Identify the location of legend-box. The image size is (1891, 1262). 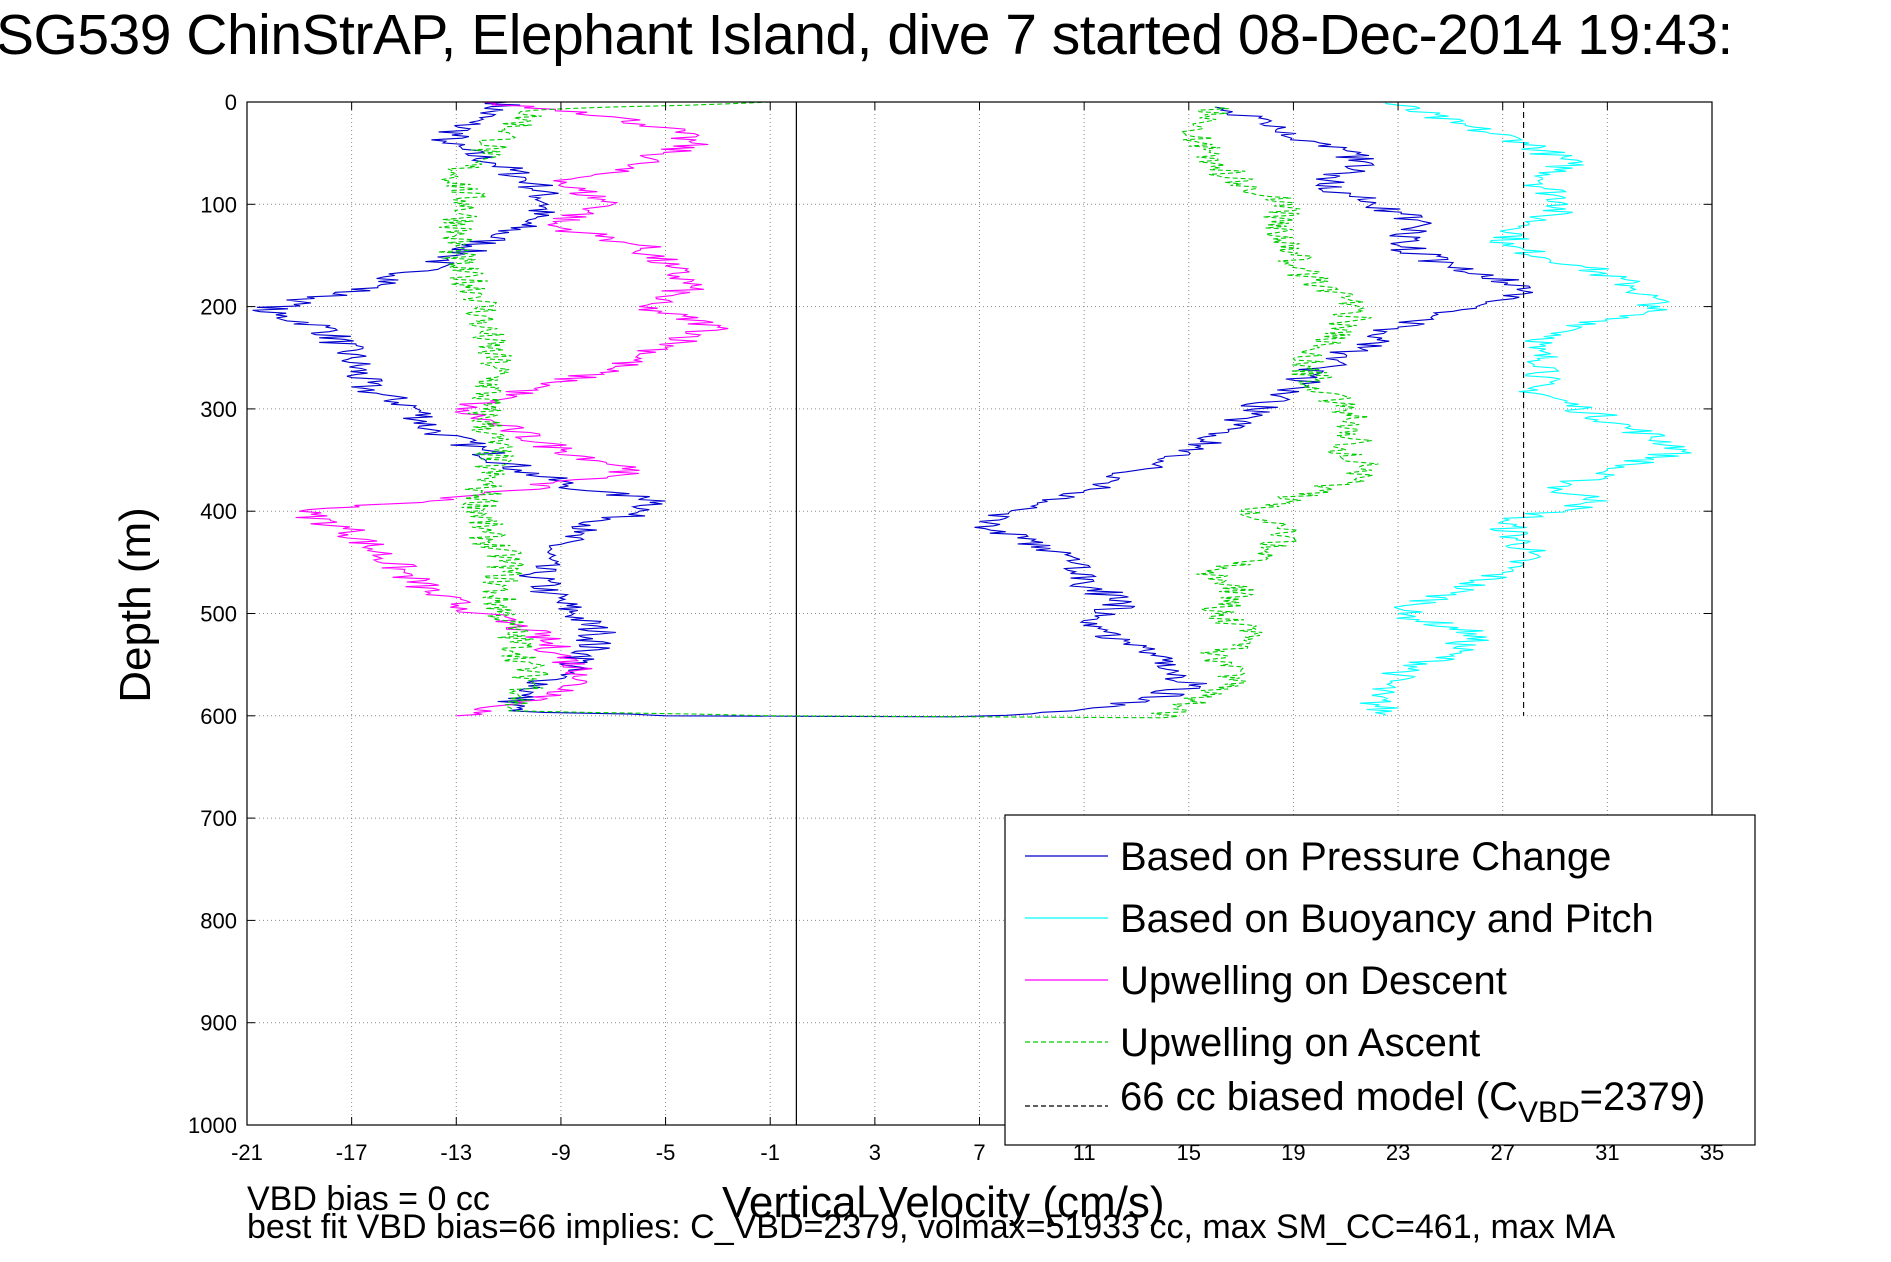
(1380, 980).